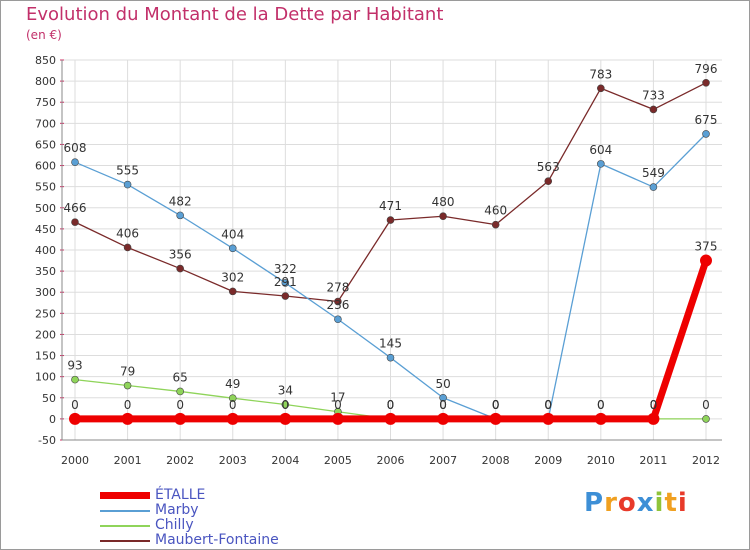 Image resolution: width=750 pixels, height=550 pixels. What do you see at coordinates (45, 271) in the screenshot?
I see `y-tick-label: 350` at bounding box center [45, 271].